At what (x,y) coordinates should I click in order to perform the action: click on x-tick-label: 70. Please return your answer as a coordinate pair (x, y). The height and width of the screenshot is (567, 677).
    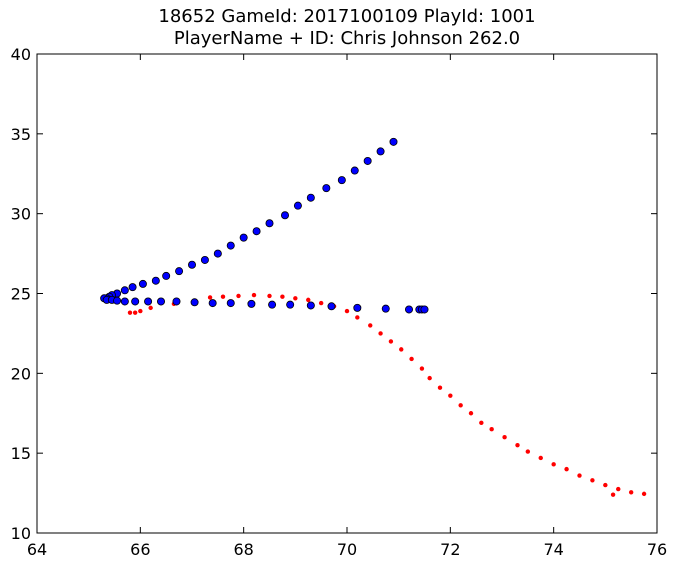
    Looking at the image, I should click on (347, 549).